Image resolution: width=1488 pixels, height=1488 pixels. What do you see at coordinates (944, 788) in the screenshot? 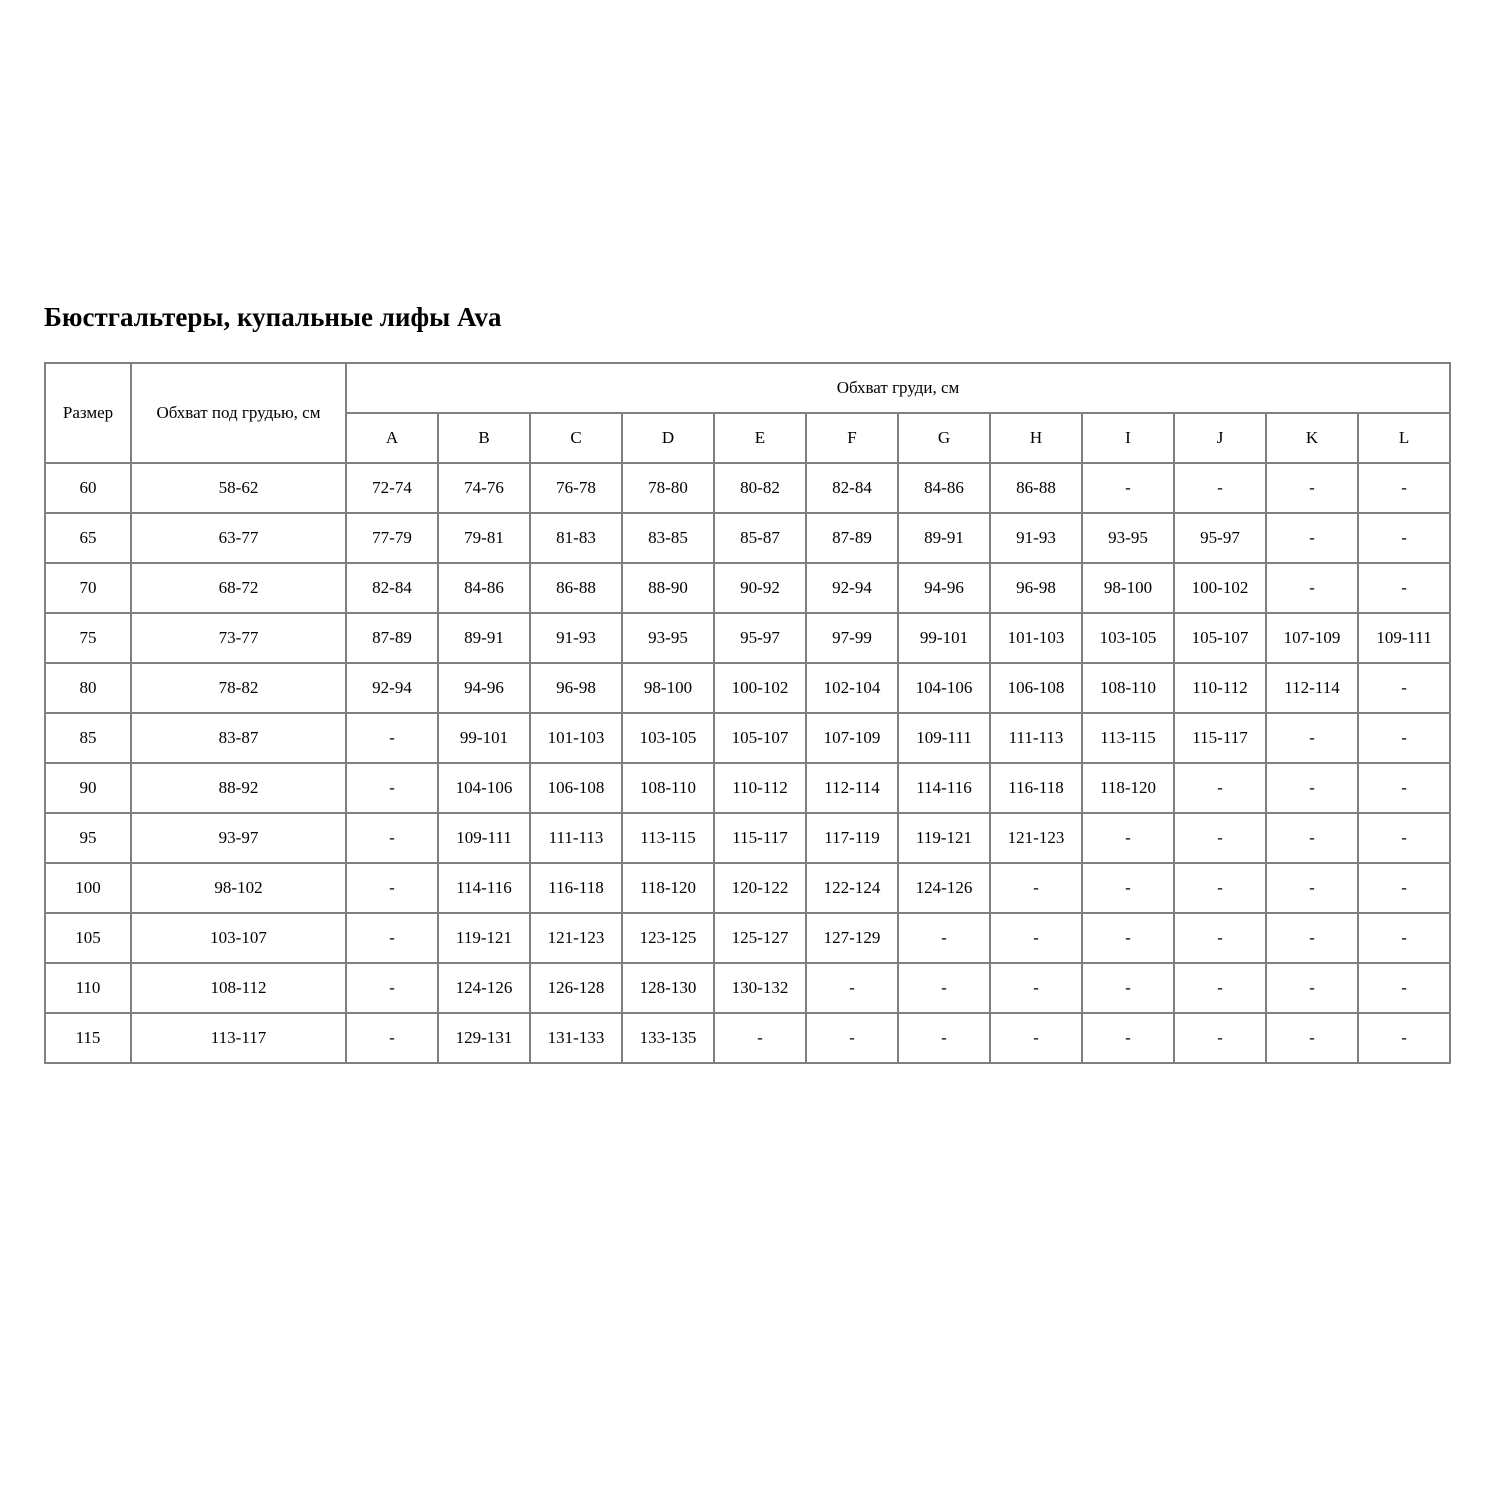
I see `cell-cup-G: 114-116` at bounding box center [944, 788].